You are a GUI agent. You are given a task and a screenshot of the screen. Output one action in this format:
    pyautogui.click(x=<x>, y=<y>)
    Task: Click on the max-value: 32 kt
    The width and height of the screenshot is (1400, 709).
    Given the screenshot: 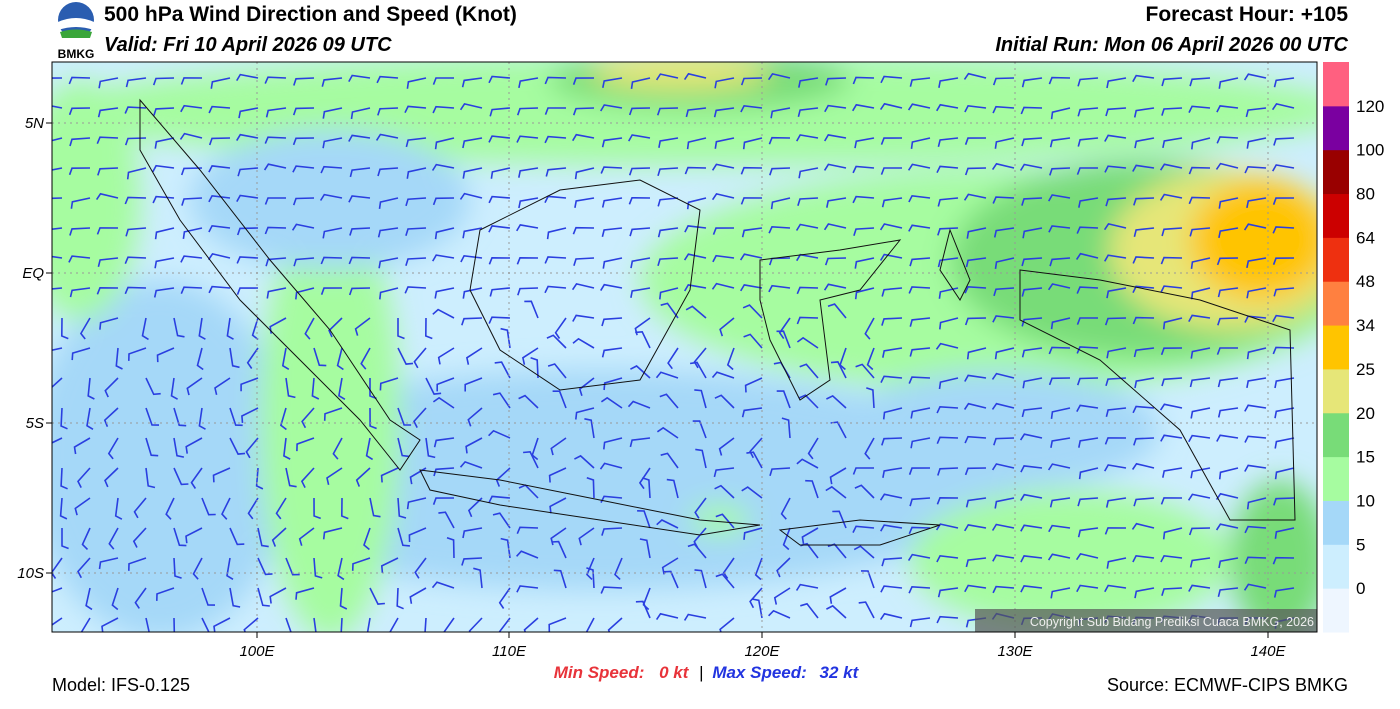 What is the action you would take?
    pyautogui.click(x=840, y=672)
    